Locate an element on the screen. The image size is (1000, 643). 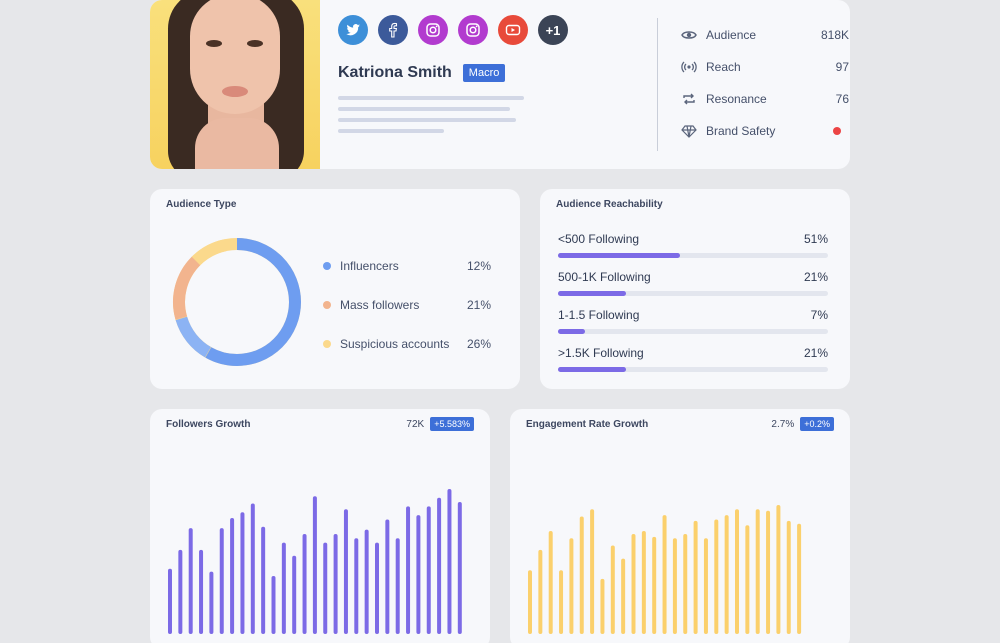
reach-label: 1-1.5 Following is located at coordinates (599, 315).